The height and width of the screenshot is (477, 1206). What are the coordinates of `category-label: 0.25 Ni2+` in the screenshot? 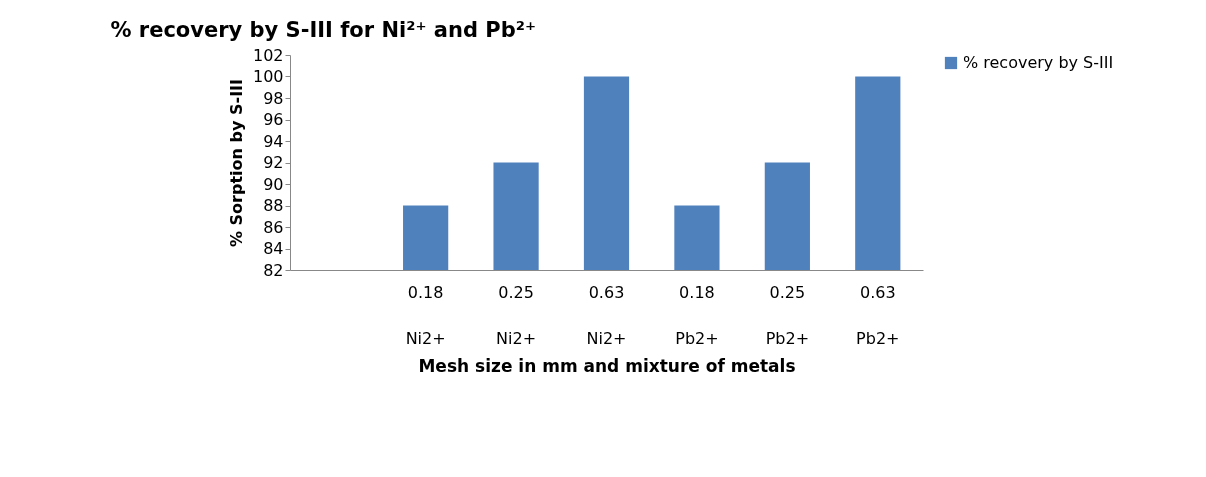 It's located at (516, 315).